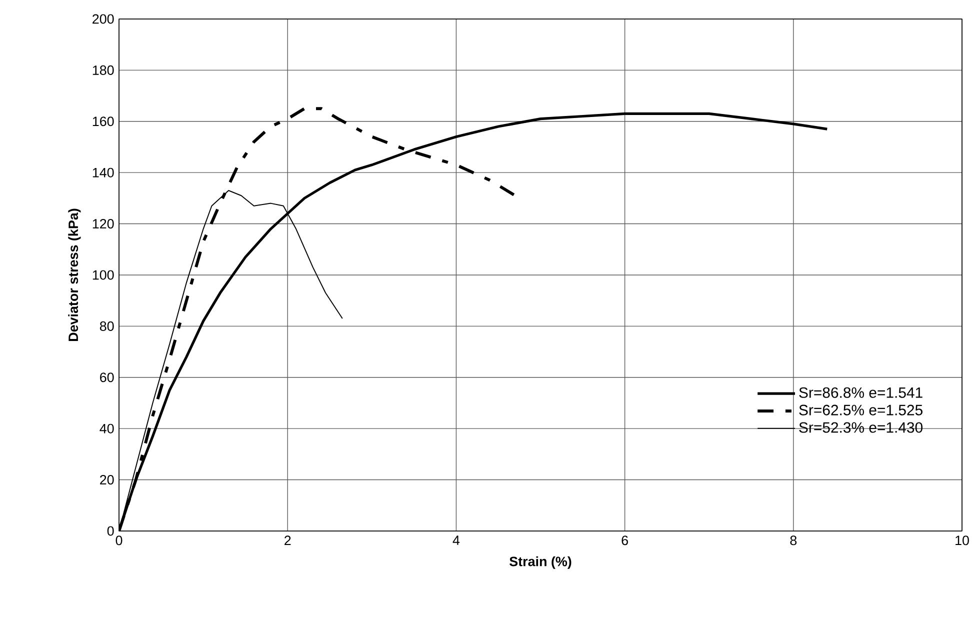  I want to click on legend-label: Sr=86.8% e=1.541, so click(860, 392).